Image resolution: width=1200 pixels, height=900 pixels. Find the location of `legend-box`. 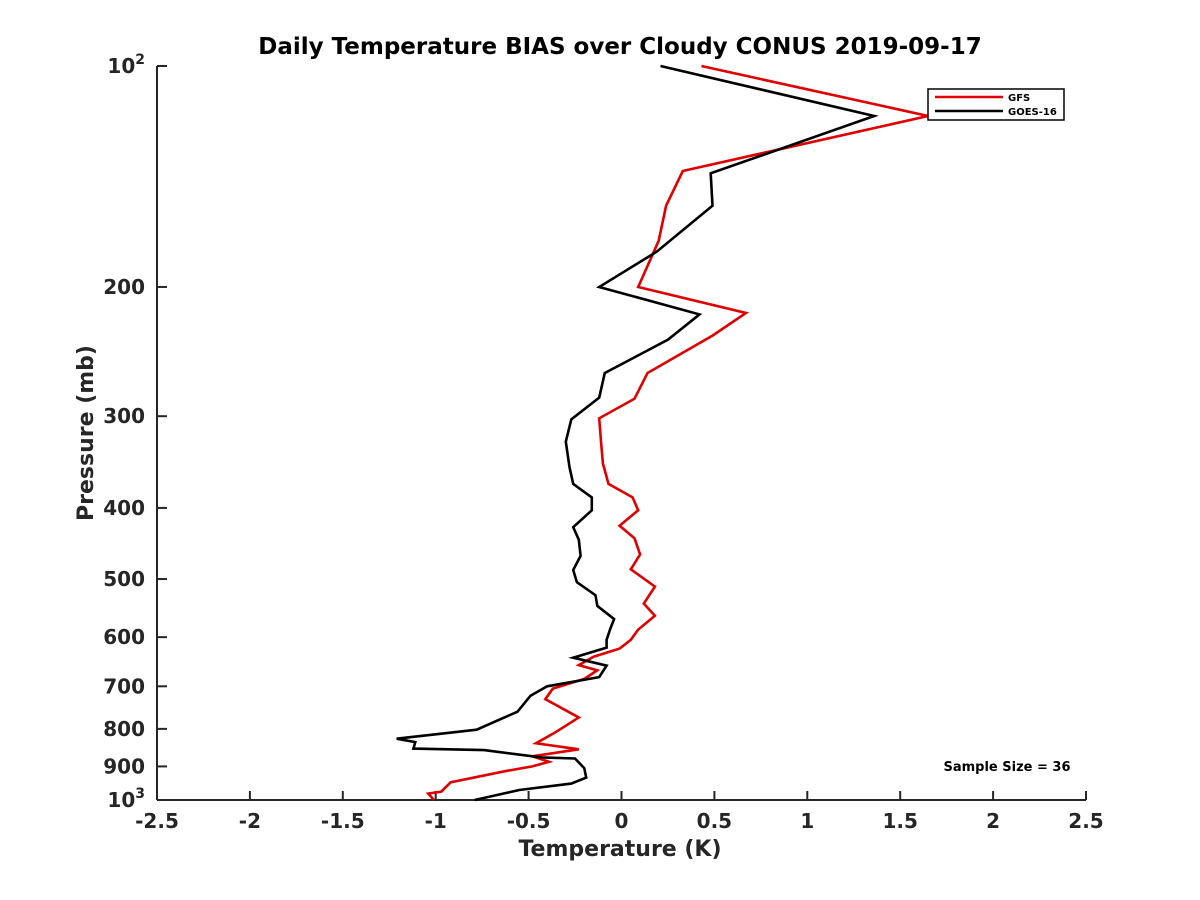

legend-box is located at coordinates (996, 104).